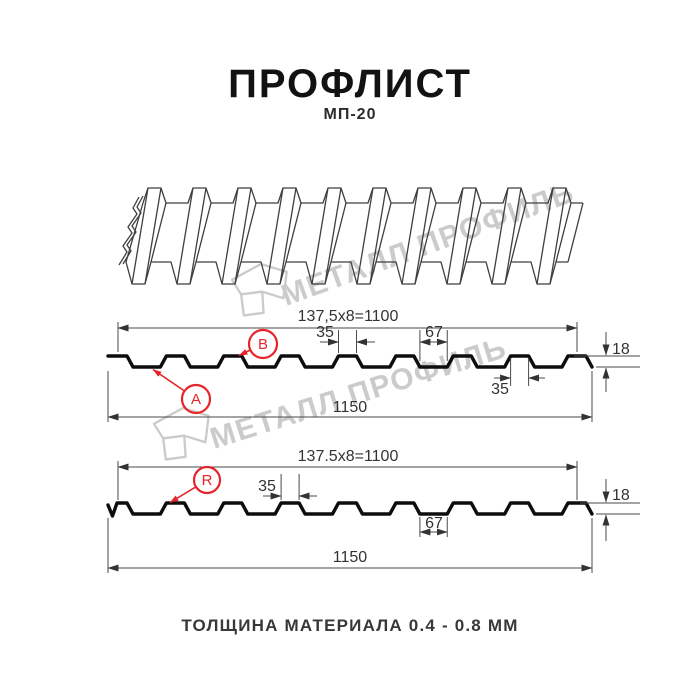 The height and width of the screenshot is (700, 700). What do you see at coordinates (349, 625) in the screenshot?
I see `material-thickness-note: ТОЛЩИНА МАТЕРИАЛА 0.4 - 0.8 ММ` at bounding box center [349, 625].